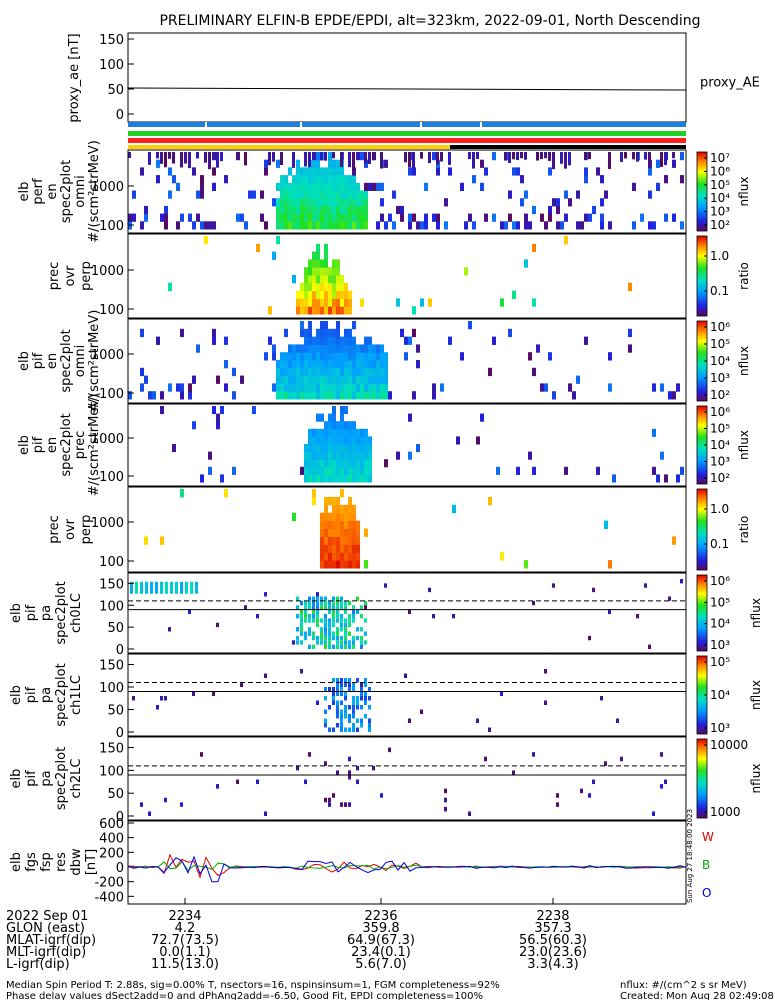  I want to click on y-label-part: perp, so click(86, 276).